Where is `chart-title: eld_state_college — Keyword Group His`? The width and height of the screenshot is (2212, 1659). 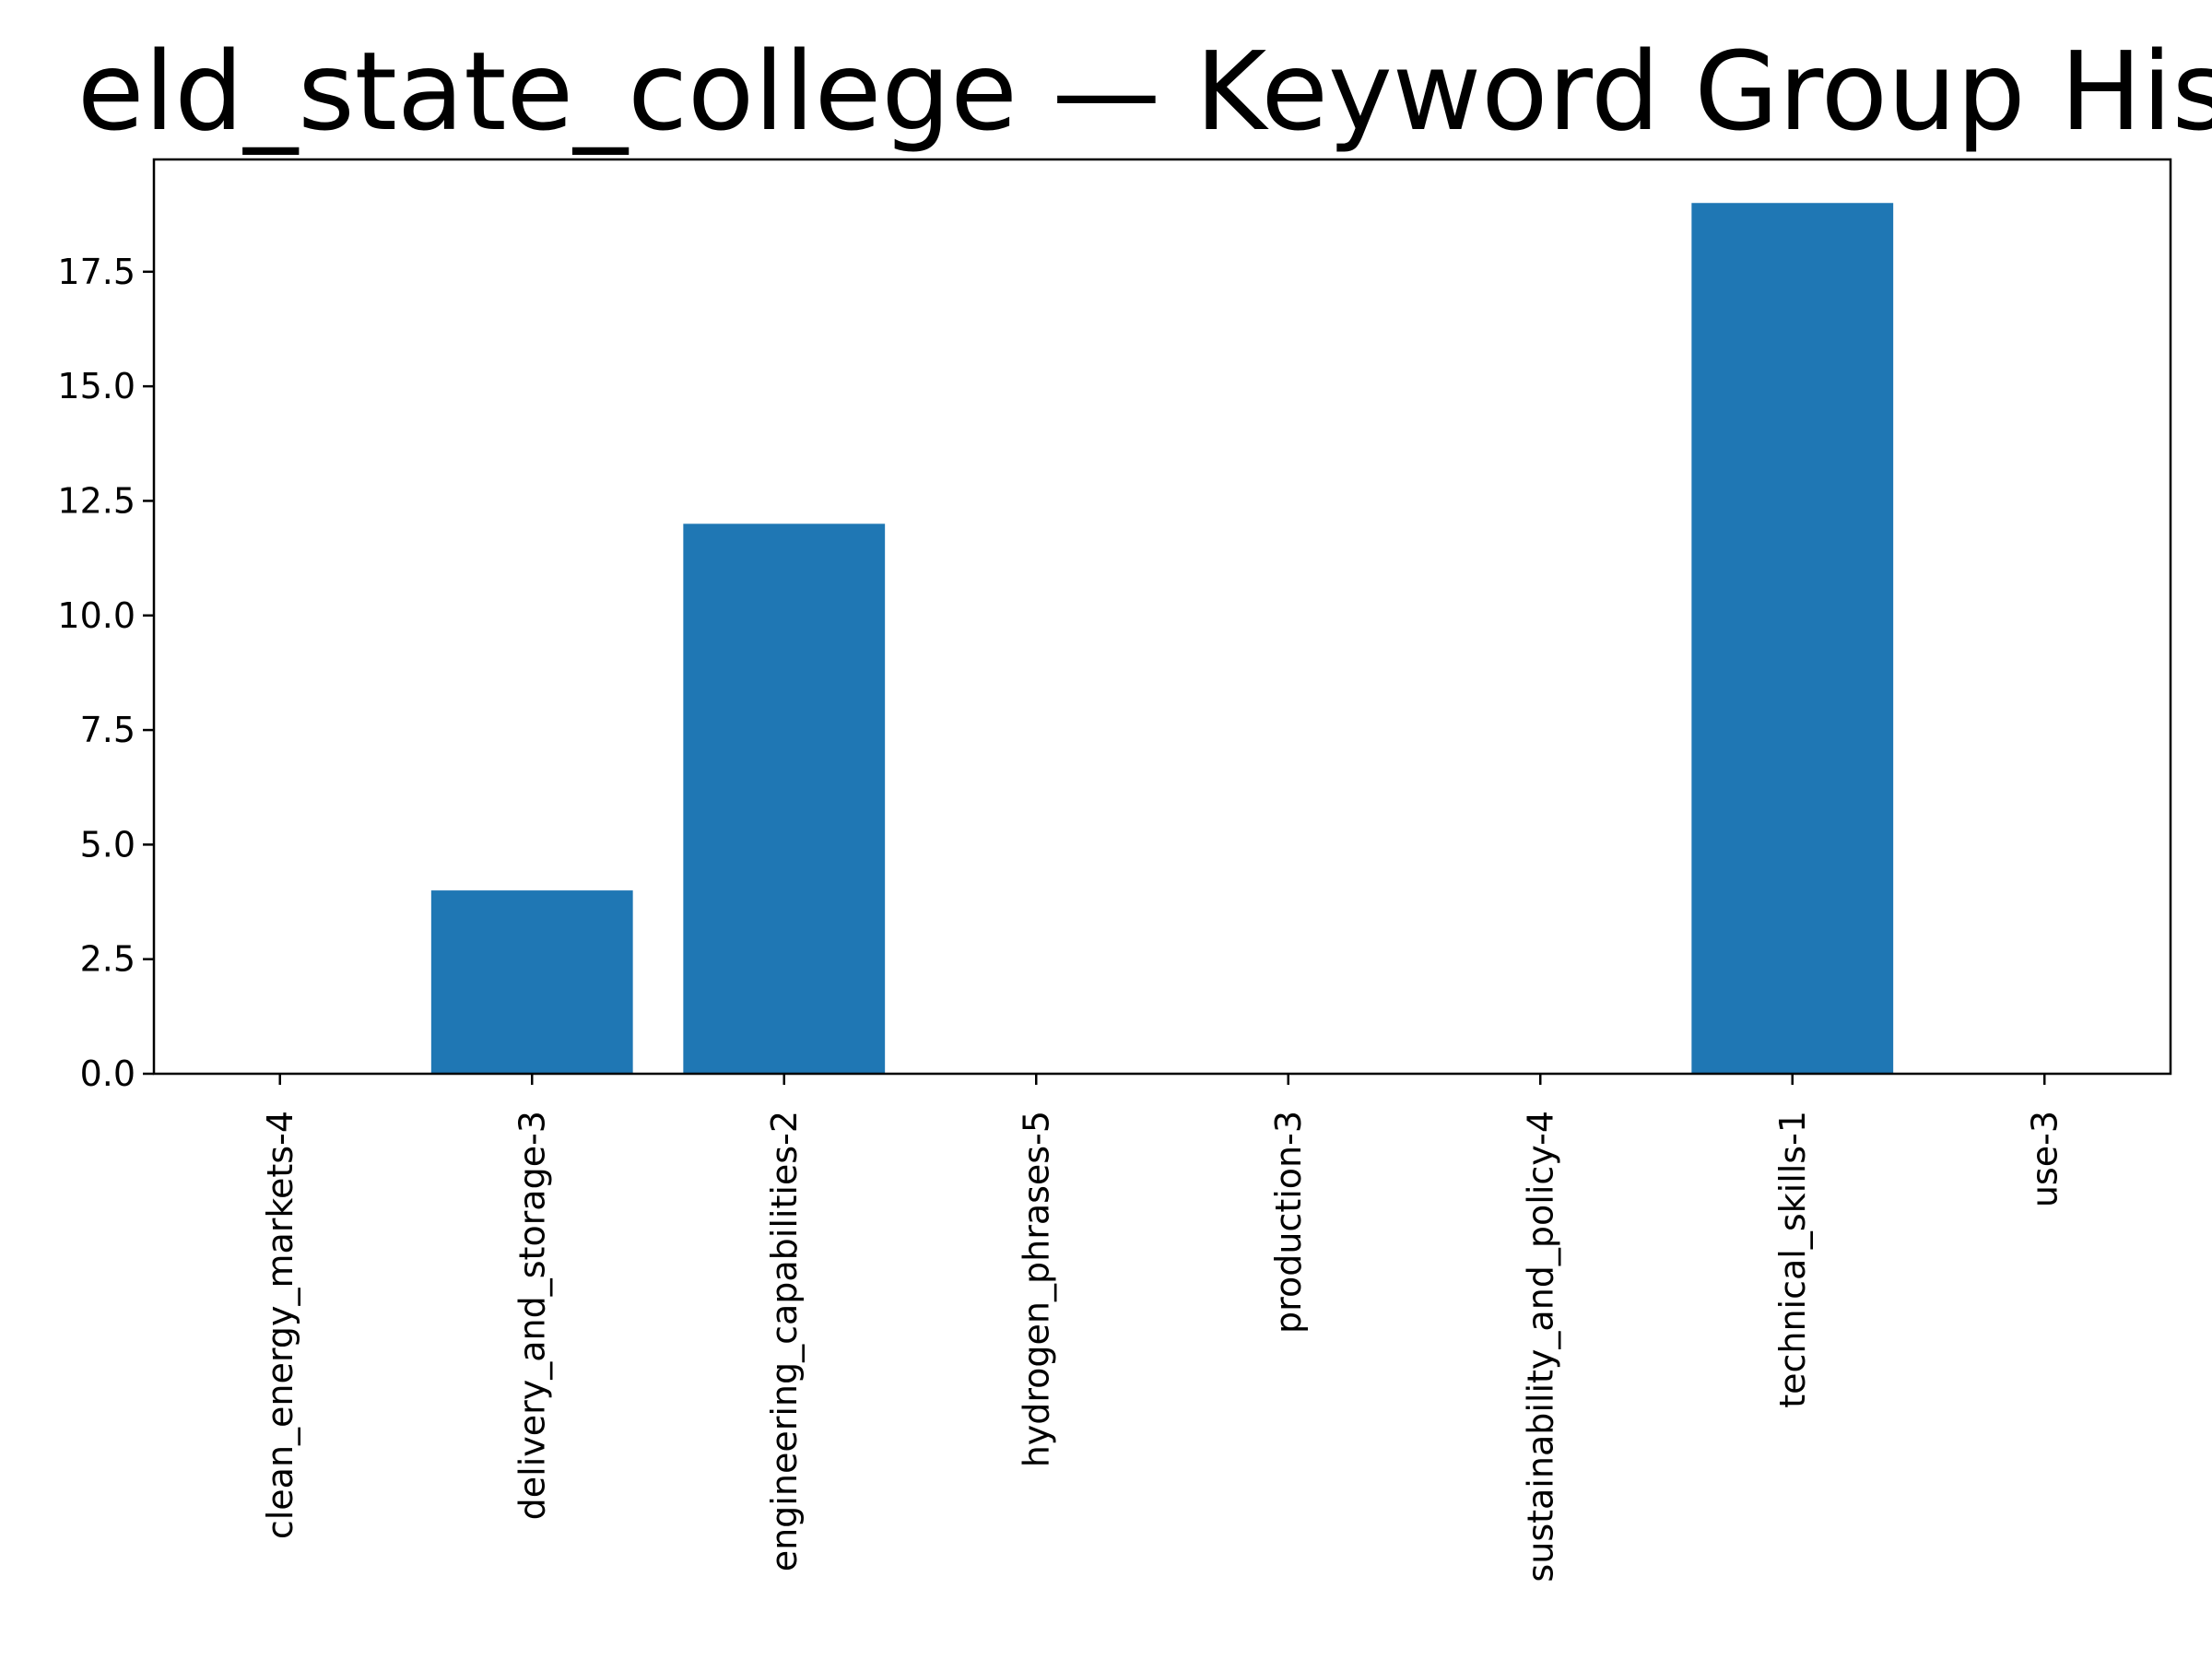
chart-title: eld_state_college — Keyword Group His is located at coordinates (1144, 91).